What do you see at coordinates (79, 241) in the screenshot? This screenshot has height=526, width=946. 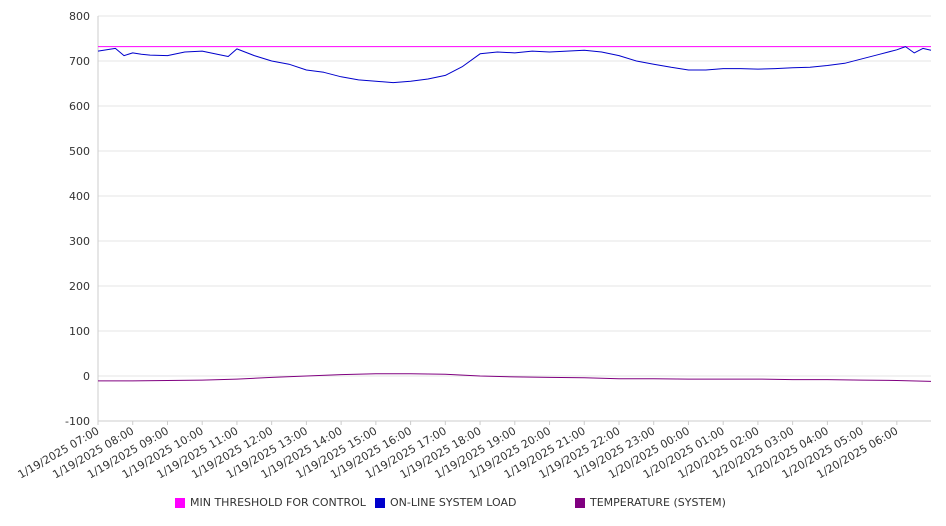 I see `y-tick-label: 300` at bounding box center [79, 241].